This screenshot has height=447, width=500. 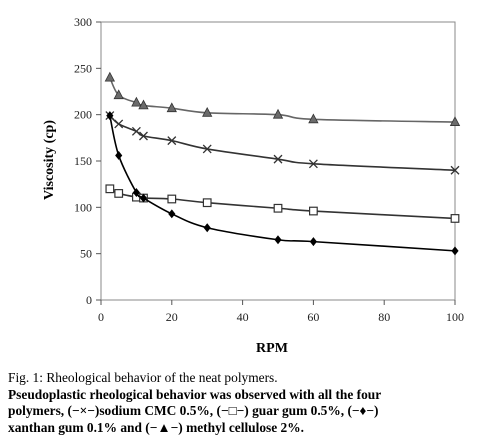 What do you see at coordinates (384, 317) in the screenshot?
I see `x-tick-label: 80` at bounding box center [384, 317].